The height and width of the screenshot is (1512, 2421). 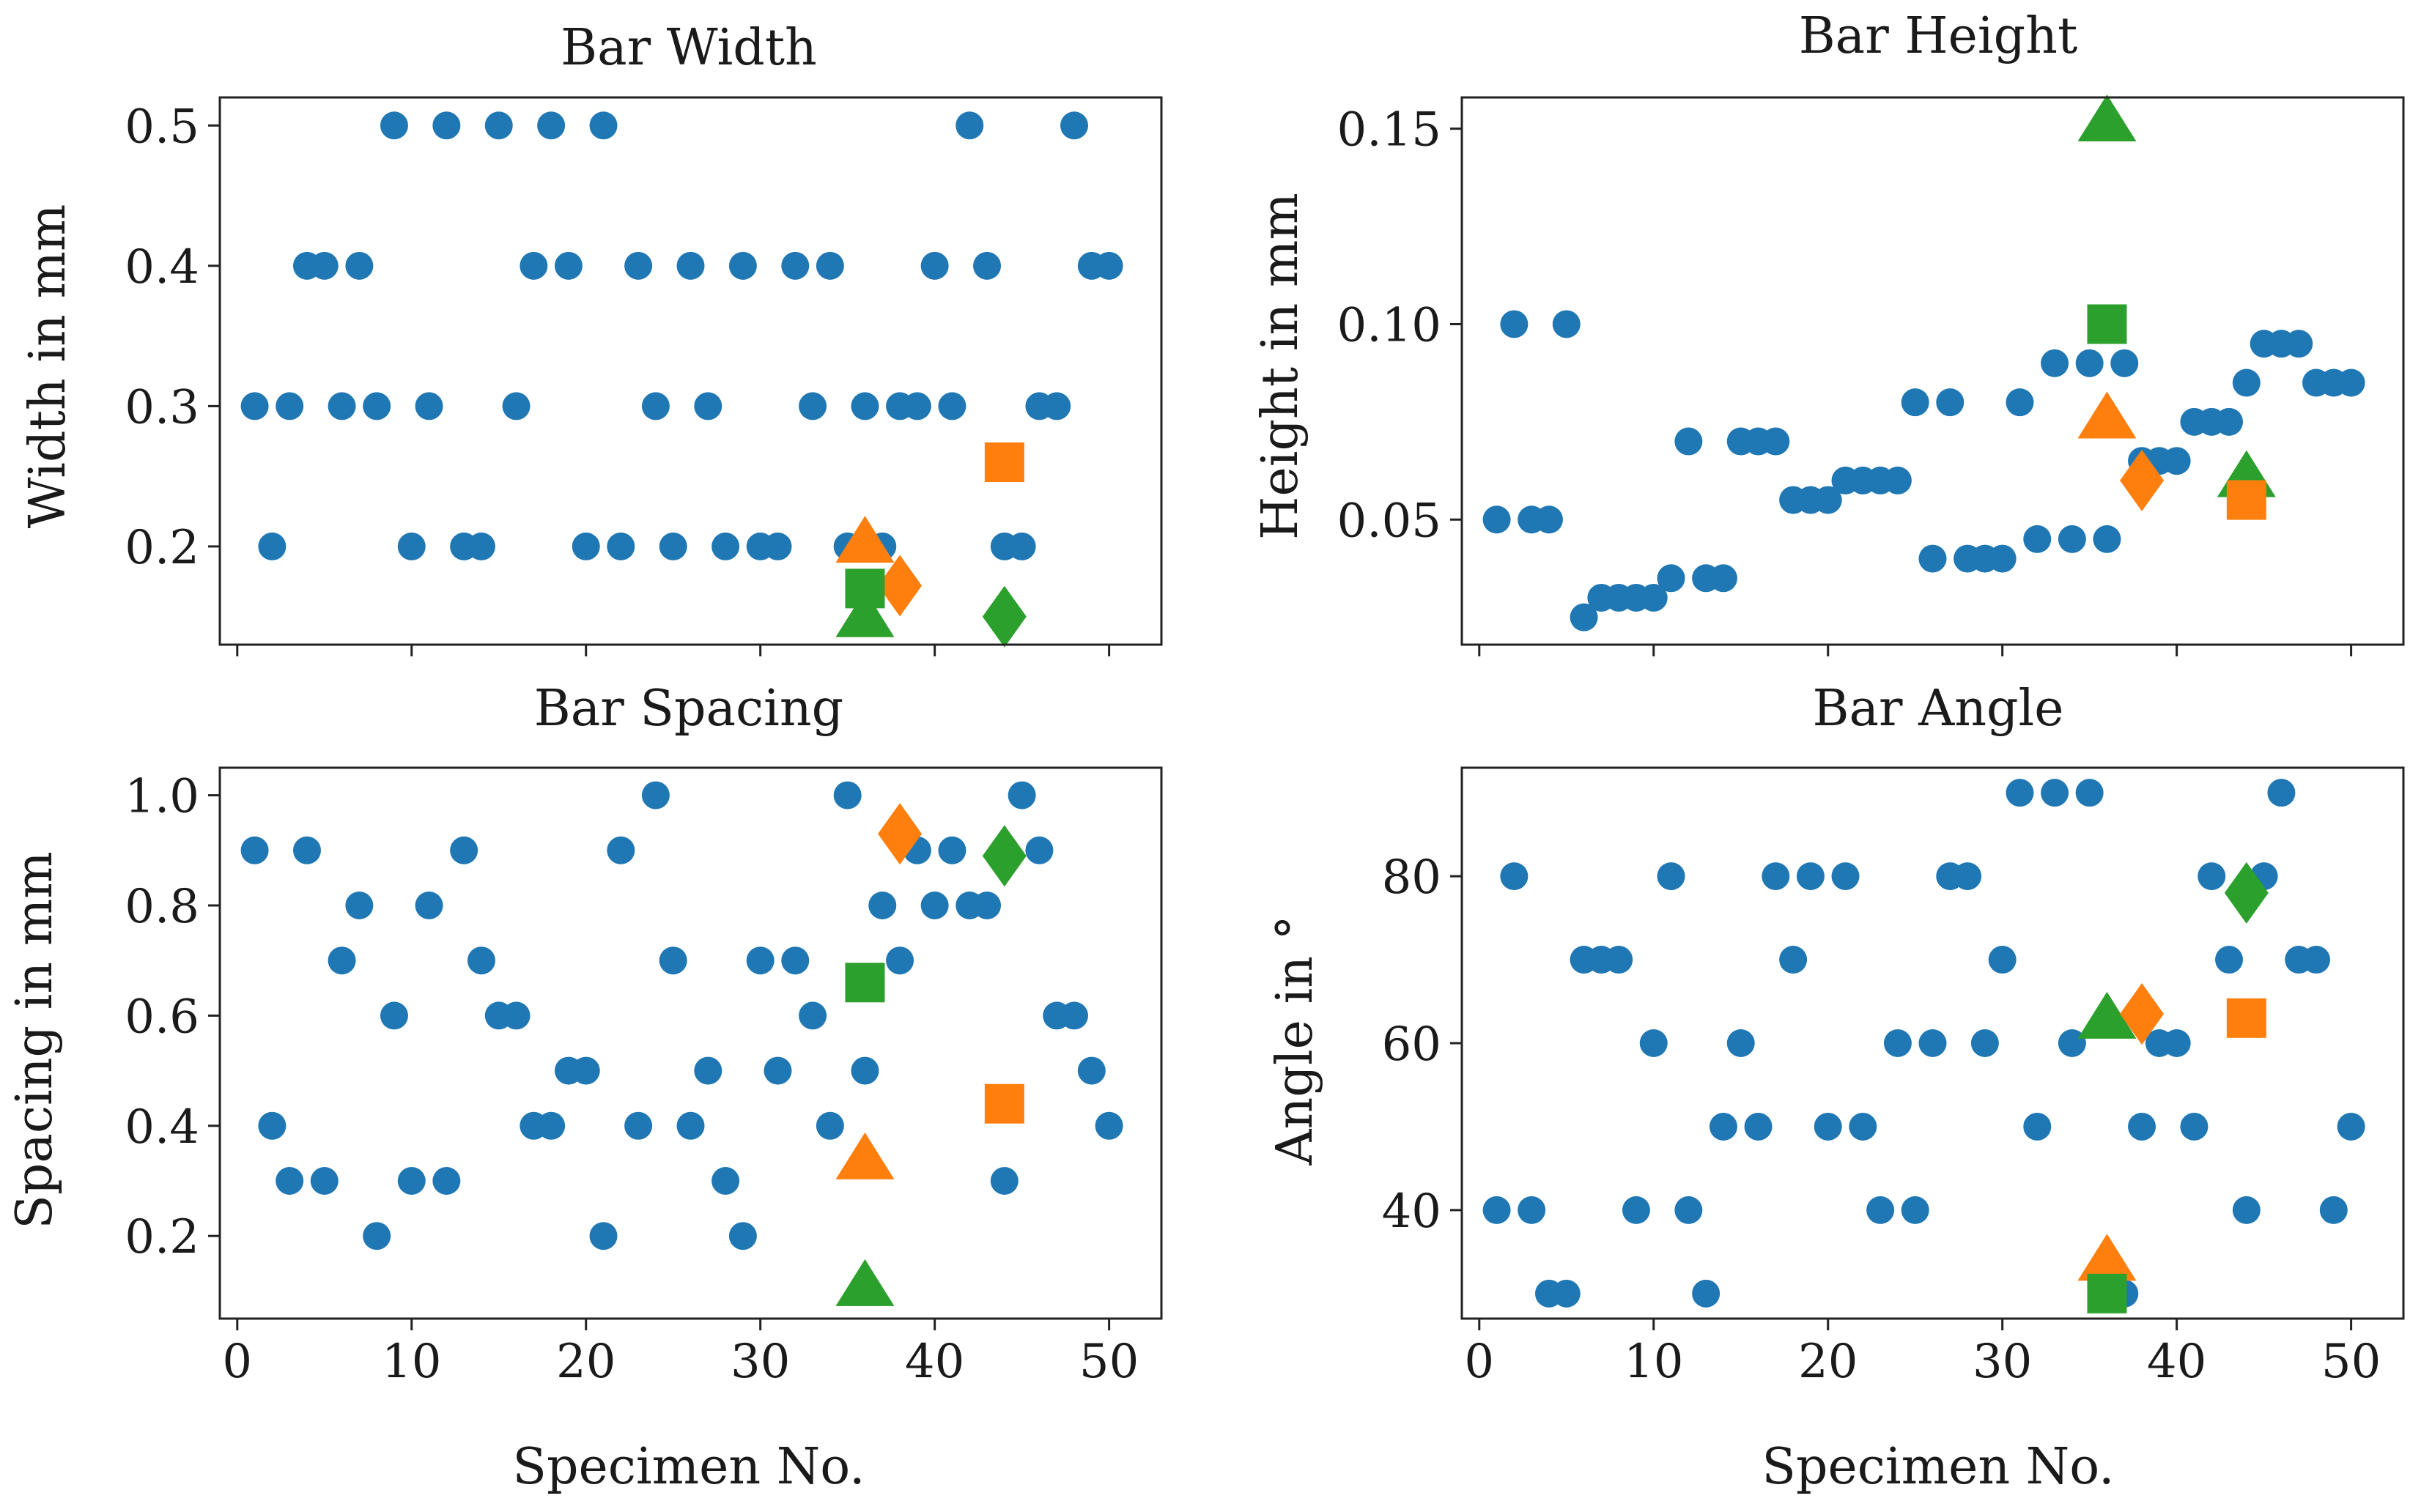 I want to click on y-tick-labels: 0.2 0.4 0.6 0.8 1.0, so click(x=162, y=1017).